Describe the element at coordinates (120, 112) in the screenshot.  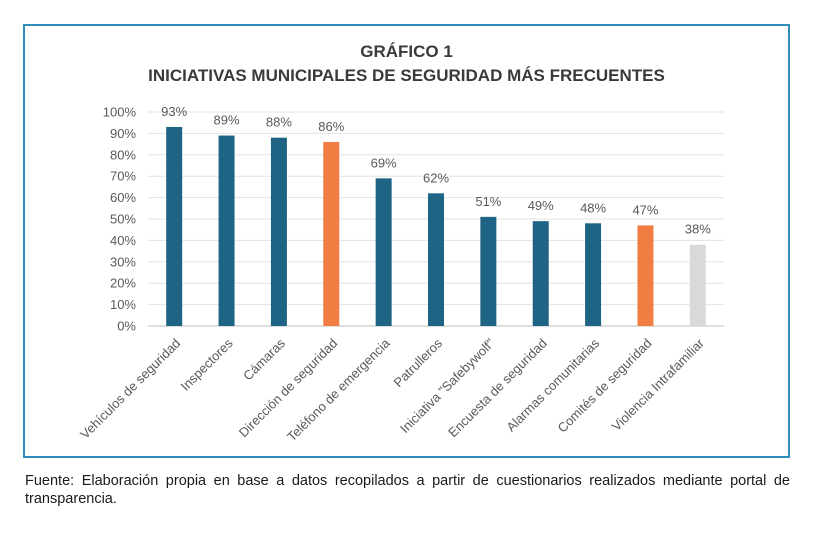
I see `y-tick-label: 100%` at that location.